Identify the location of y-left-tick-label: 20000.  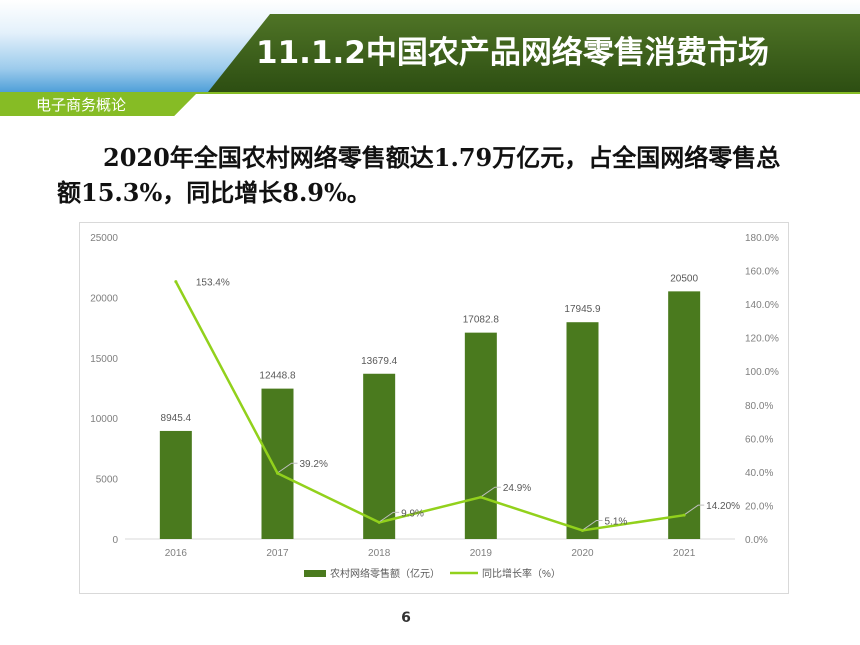
(104, 298).